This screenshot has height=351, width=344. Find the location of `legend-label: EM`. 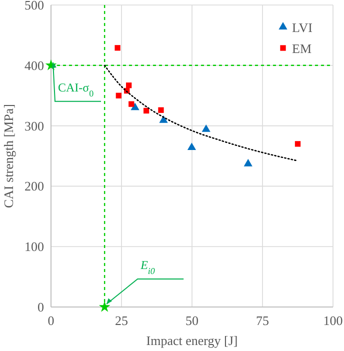

legend-label: EM is located at coordinates (302, 48).